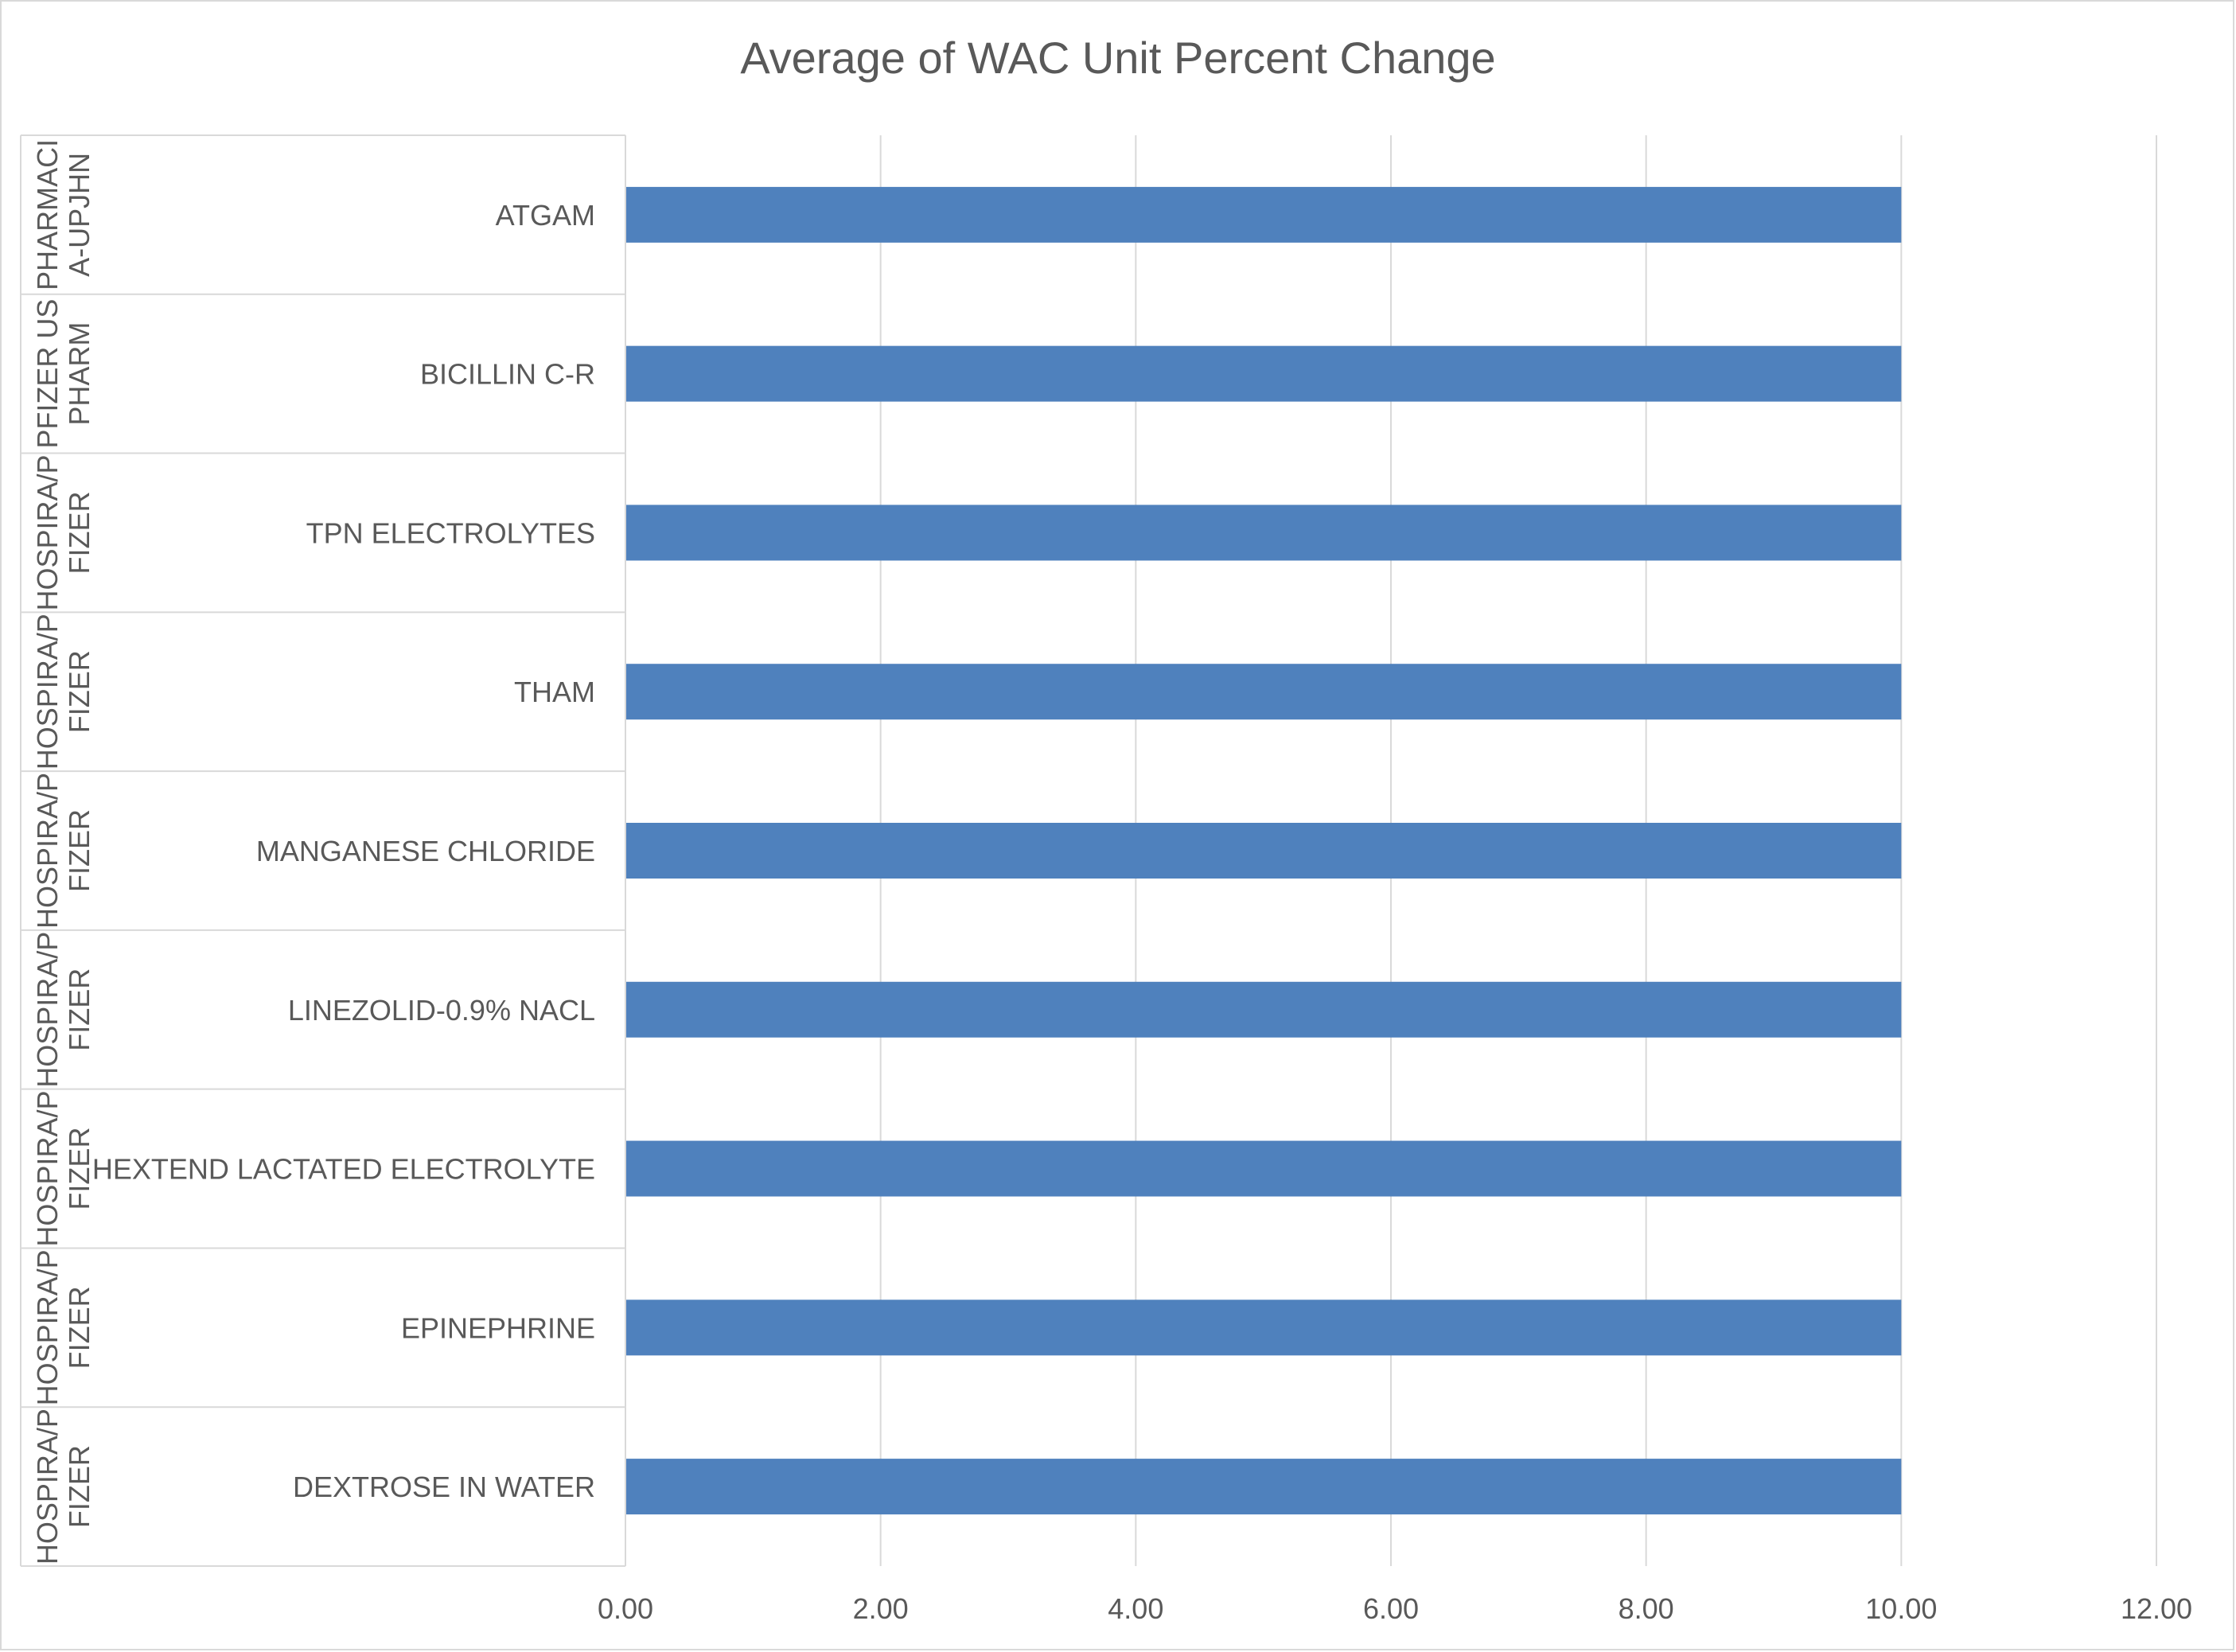 This screenshot has height=1652, width=2236. Describe the element at coordinates (545, 215) in the screenshot. I see `product-label: ATGAM` at that location.